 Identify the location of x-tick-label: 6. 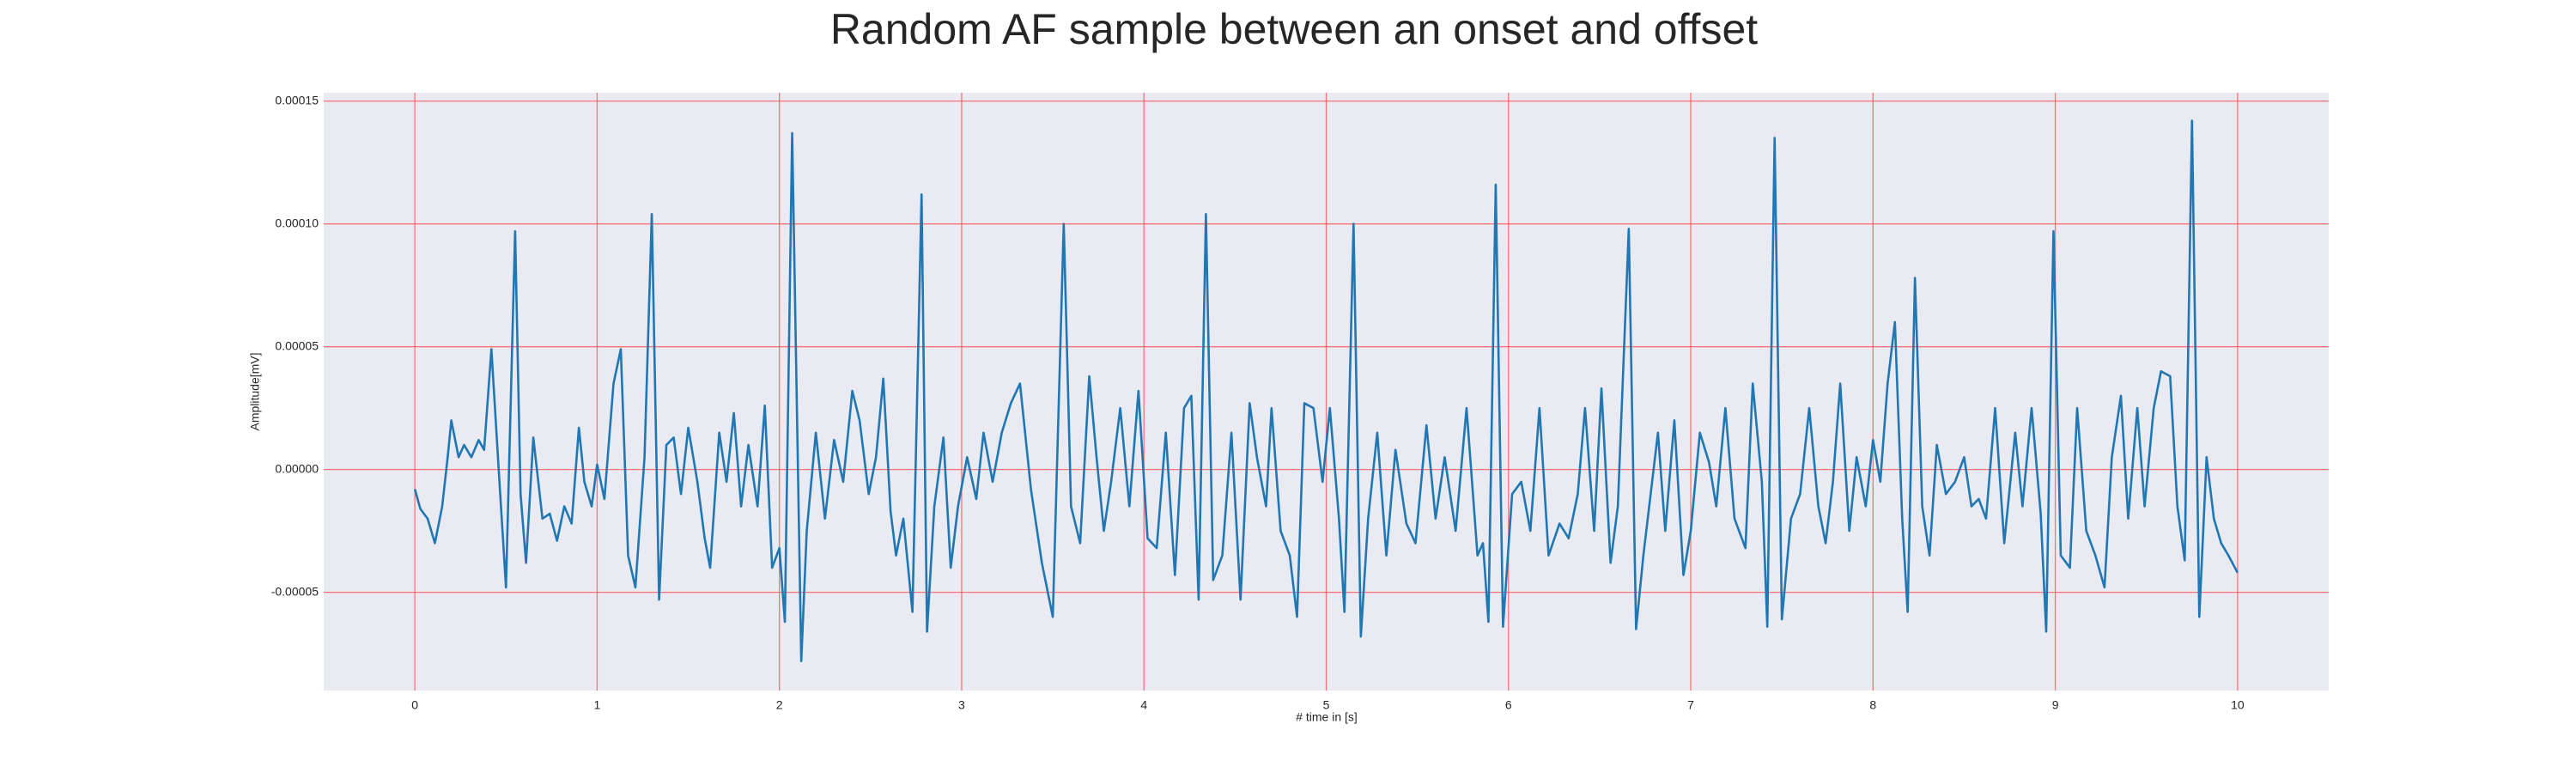
(1508, 705).